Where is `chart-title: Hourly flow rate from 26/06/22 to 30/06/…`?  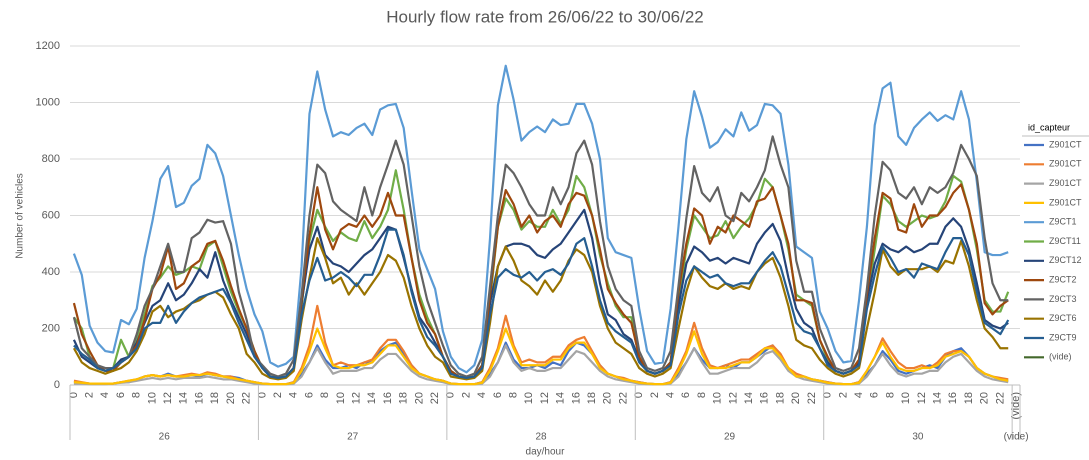
chart-title: Hourly flow rate from 26/06/22 to 30/06/… is located at coordinates (545, 16).